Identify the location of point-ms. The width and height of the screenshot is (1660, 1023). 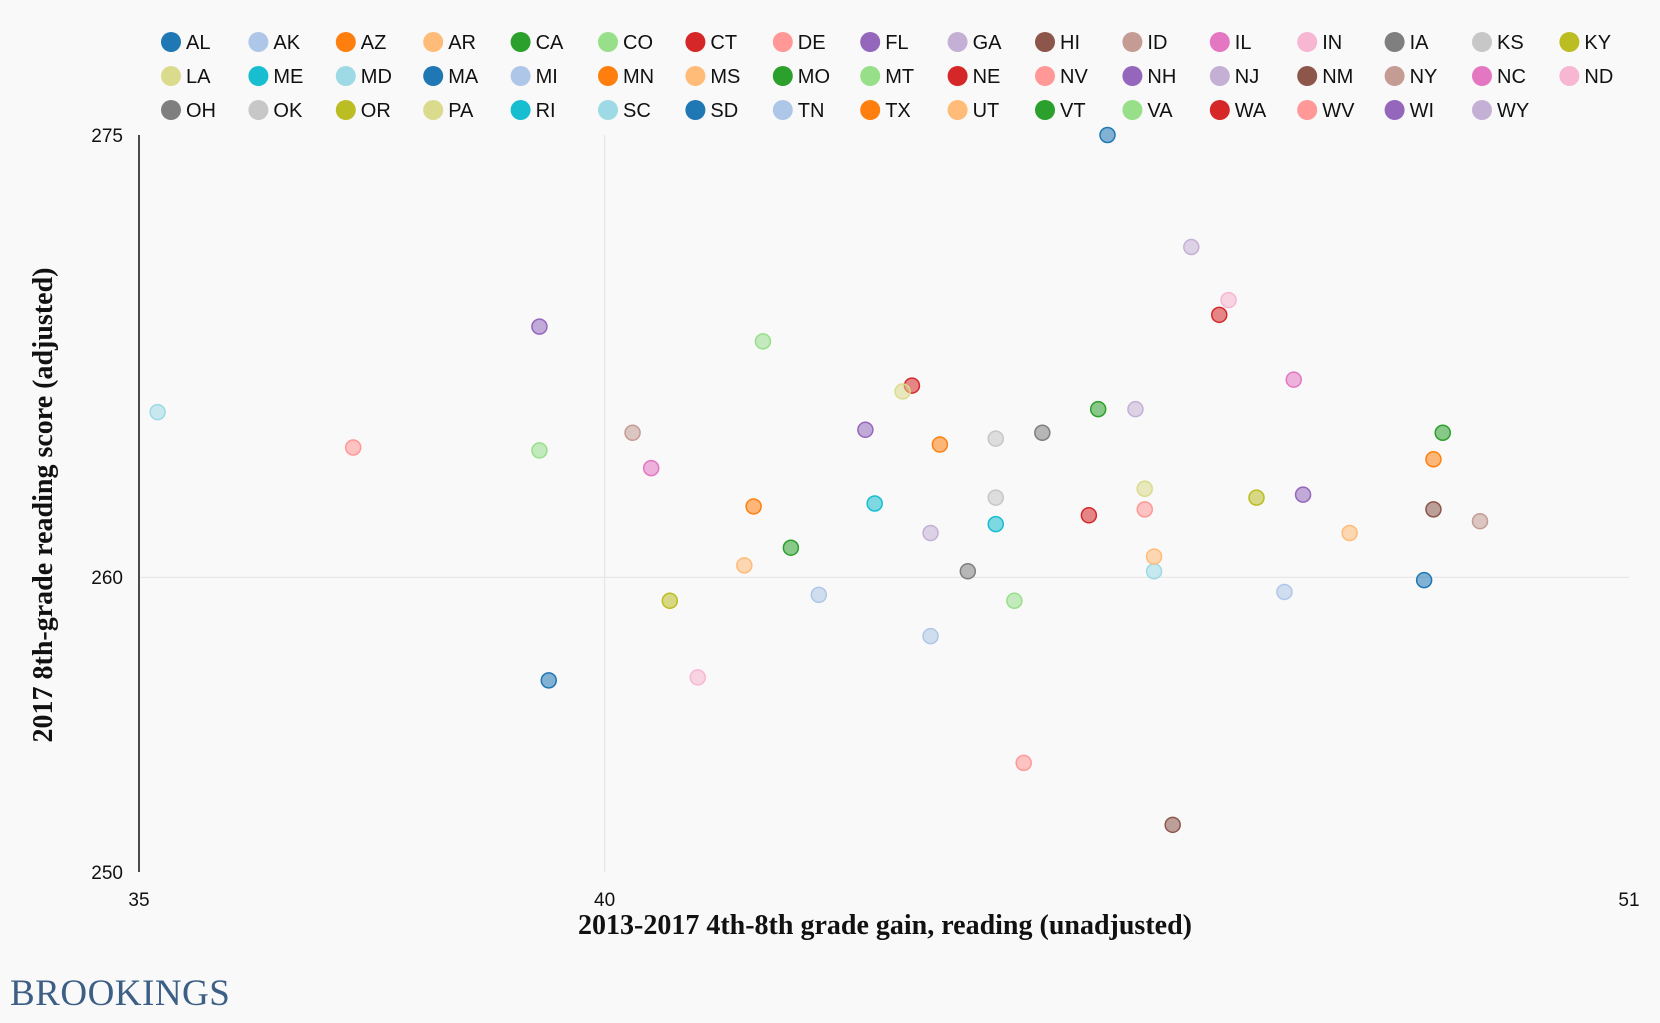
(1349, 533).